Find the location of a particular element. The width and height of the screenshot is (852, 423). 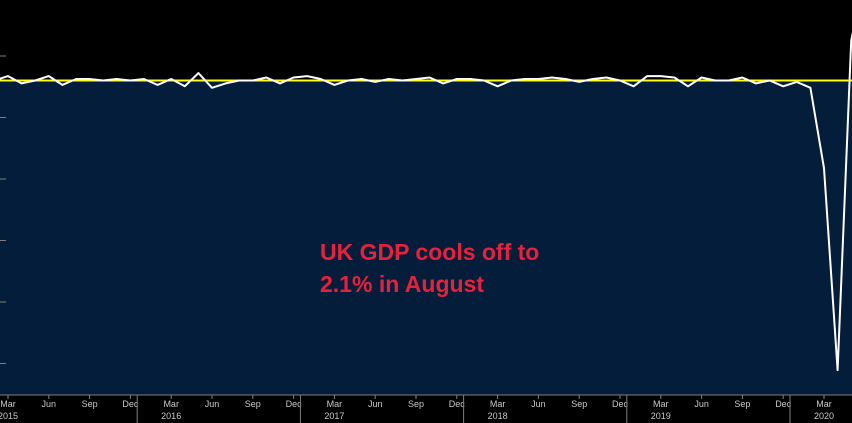

year-label: 2017 is located at coordinates (334, 416).